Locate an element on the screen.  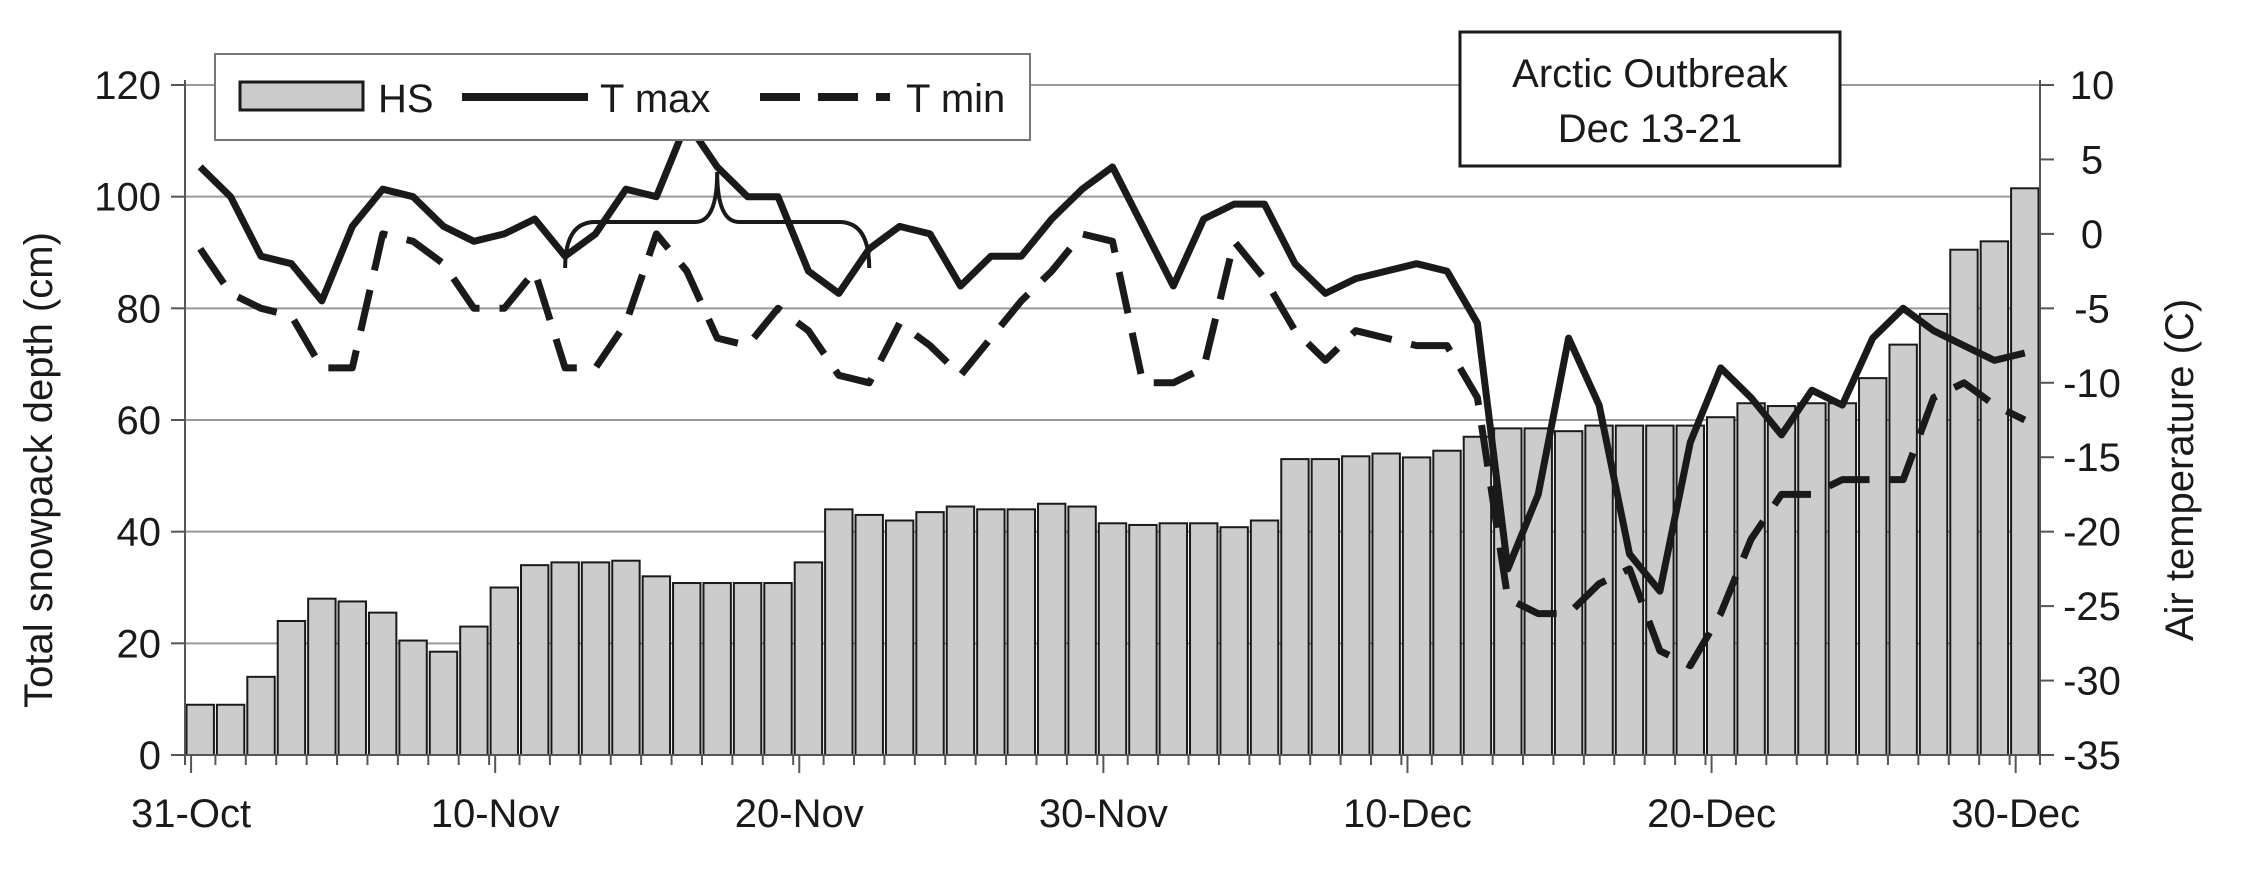
x-tick-label: 30-Nov is located at coordinates (1103, 814).